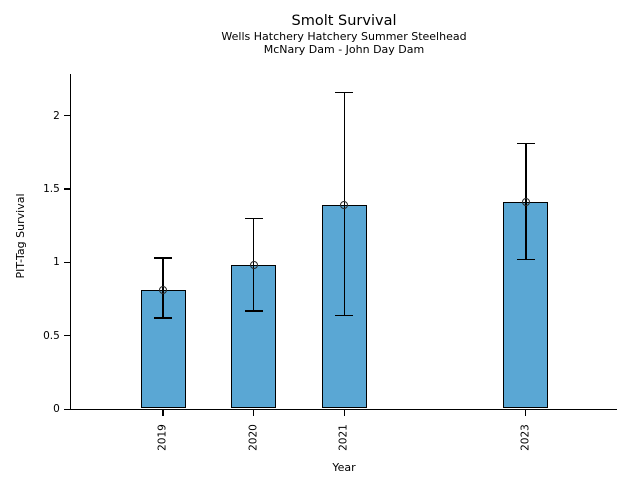 This screenshot has height=480, width=640. Describe the element at coordinates (56, 115) in the screenshot. I see `y-tick-label: 2` at that location.